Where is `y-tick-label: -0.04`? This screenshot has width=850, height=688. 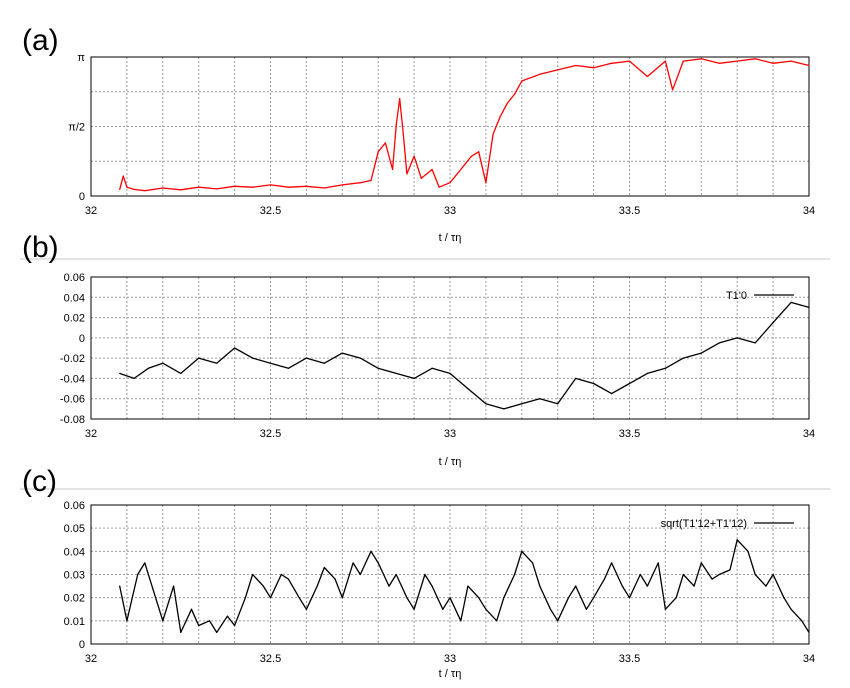
y-tick-label: -0.04 is located at coordinates (72, 379).